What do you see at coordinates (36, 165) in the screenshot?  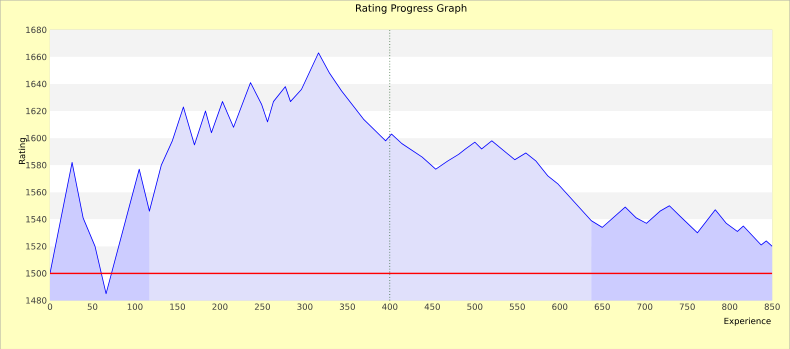 I see `y-tick-label: 1580` at bounding box center [36, 165].